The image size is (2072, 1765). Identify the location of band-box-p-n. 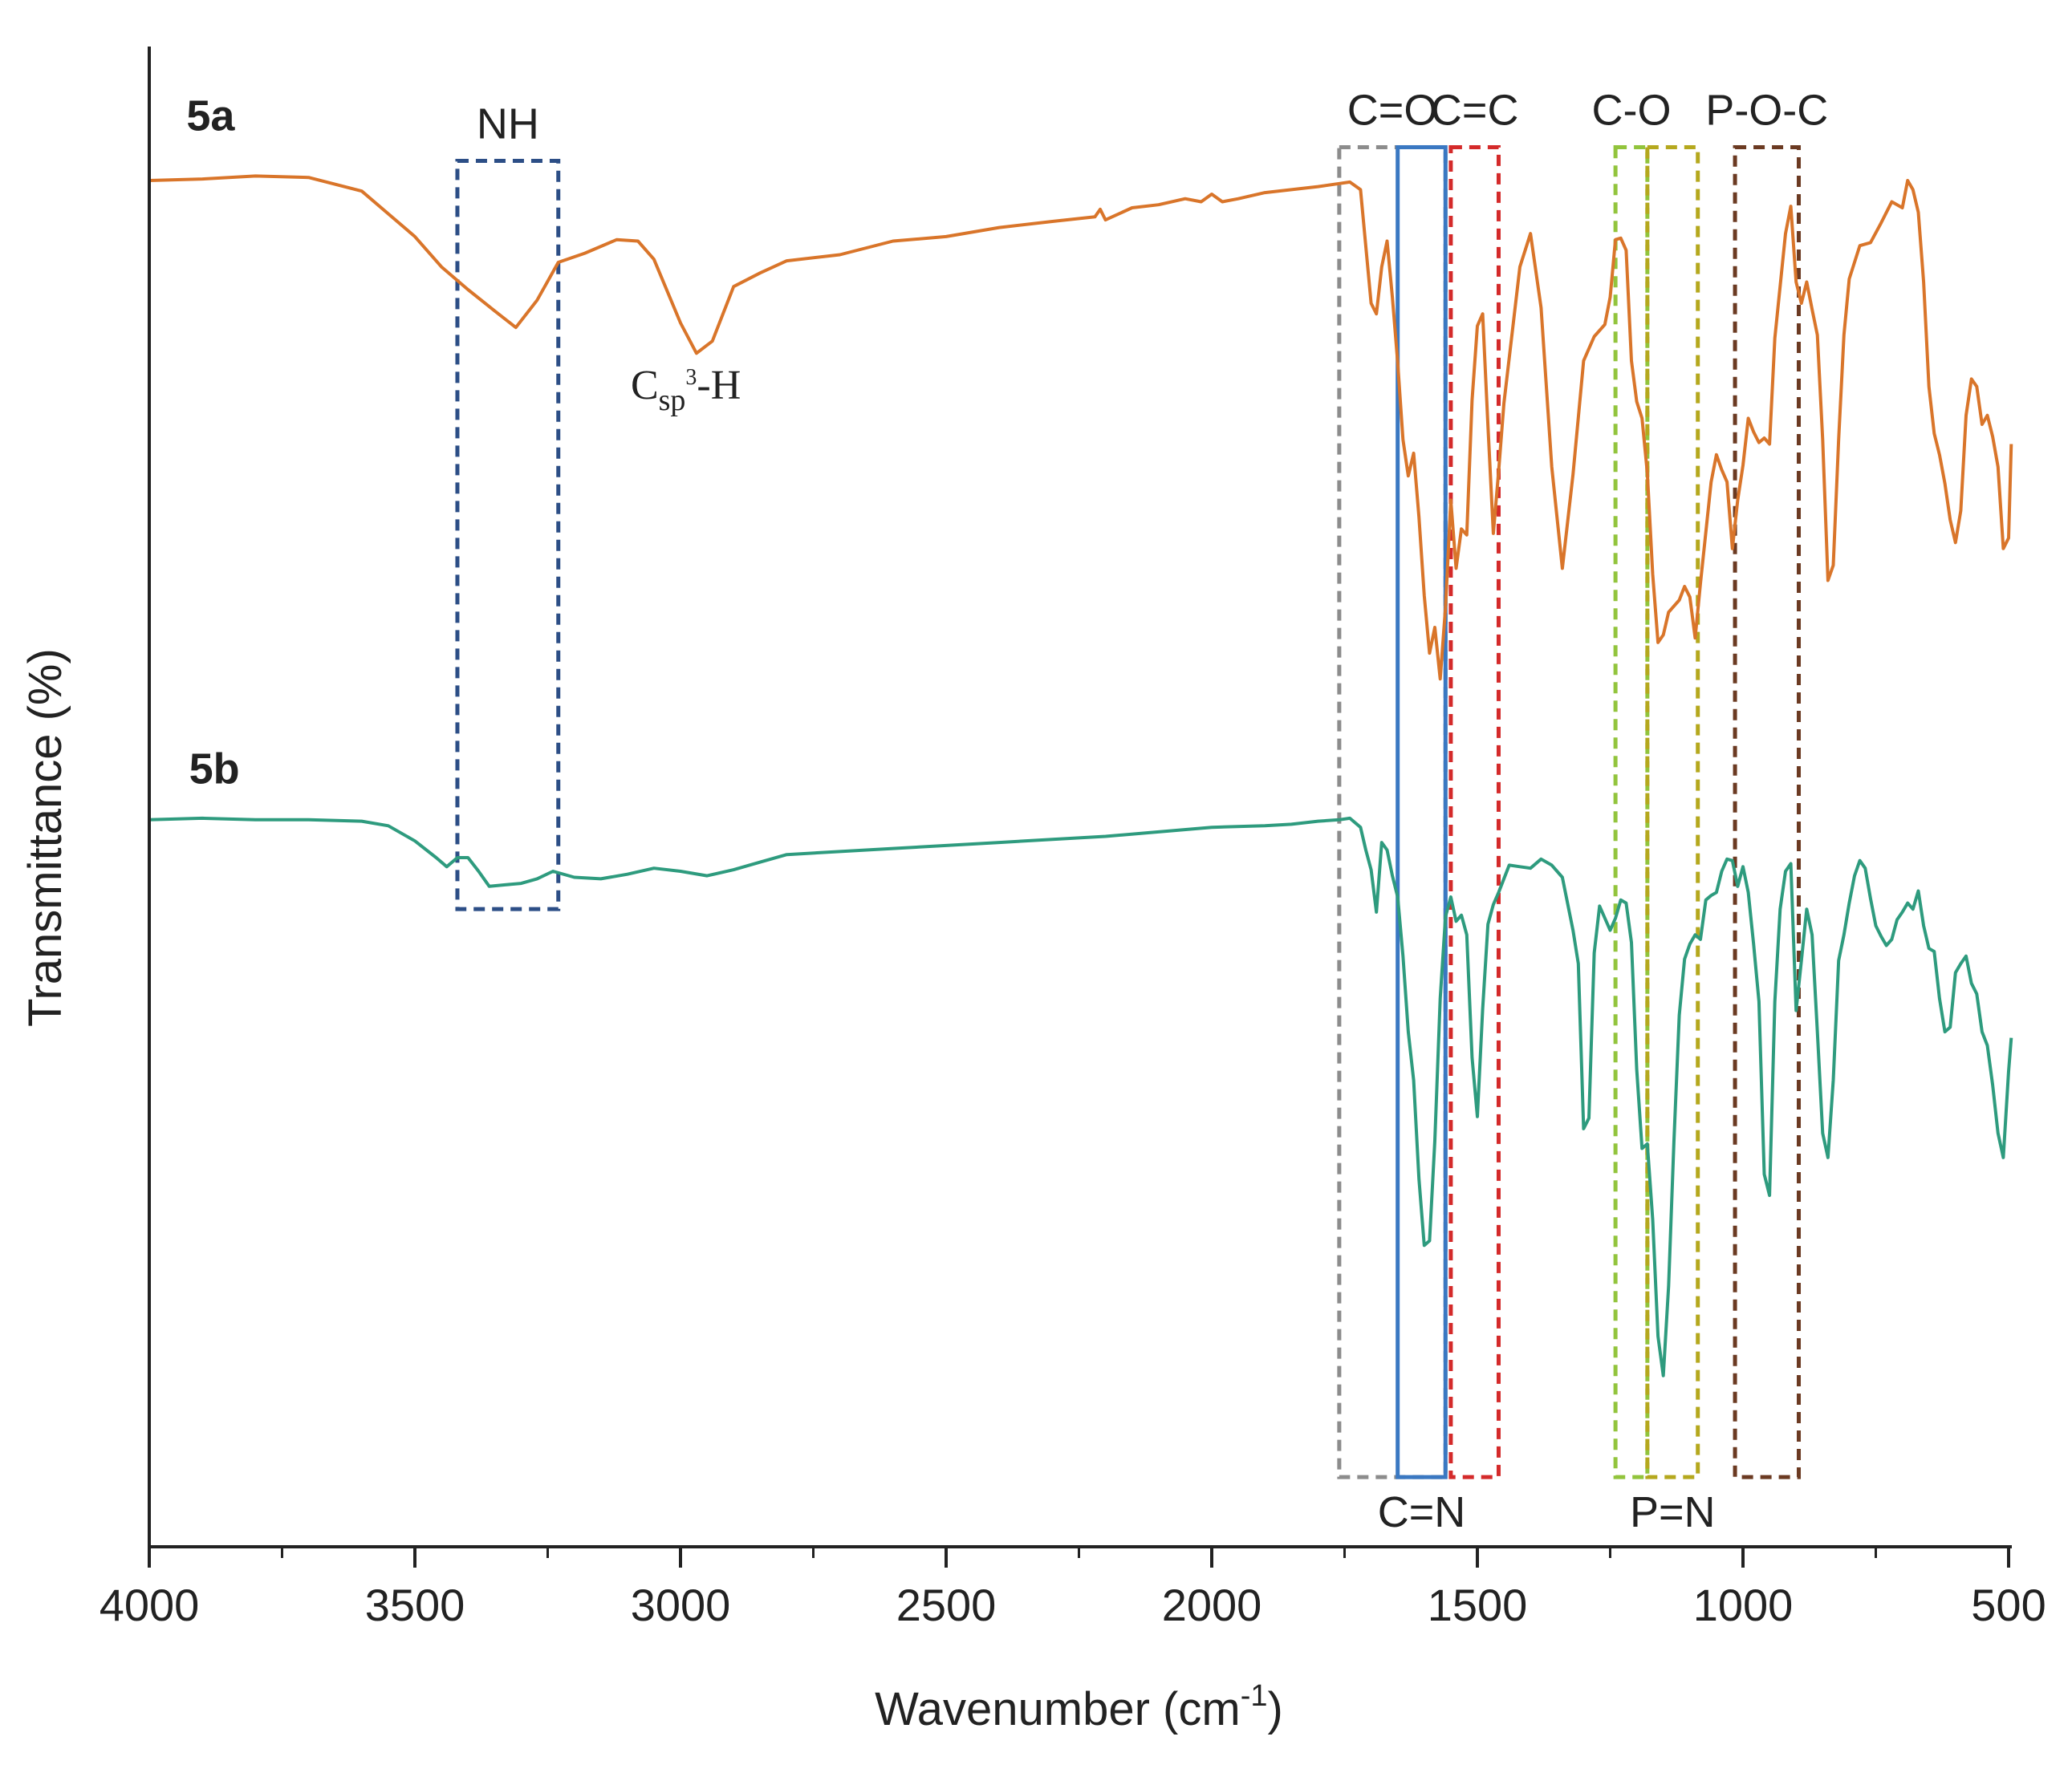
(1672, 811).